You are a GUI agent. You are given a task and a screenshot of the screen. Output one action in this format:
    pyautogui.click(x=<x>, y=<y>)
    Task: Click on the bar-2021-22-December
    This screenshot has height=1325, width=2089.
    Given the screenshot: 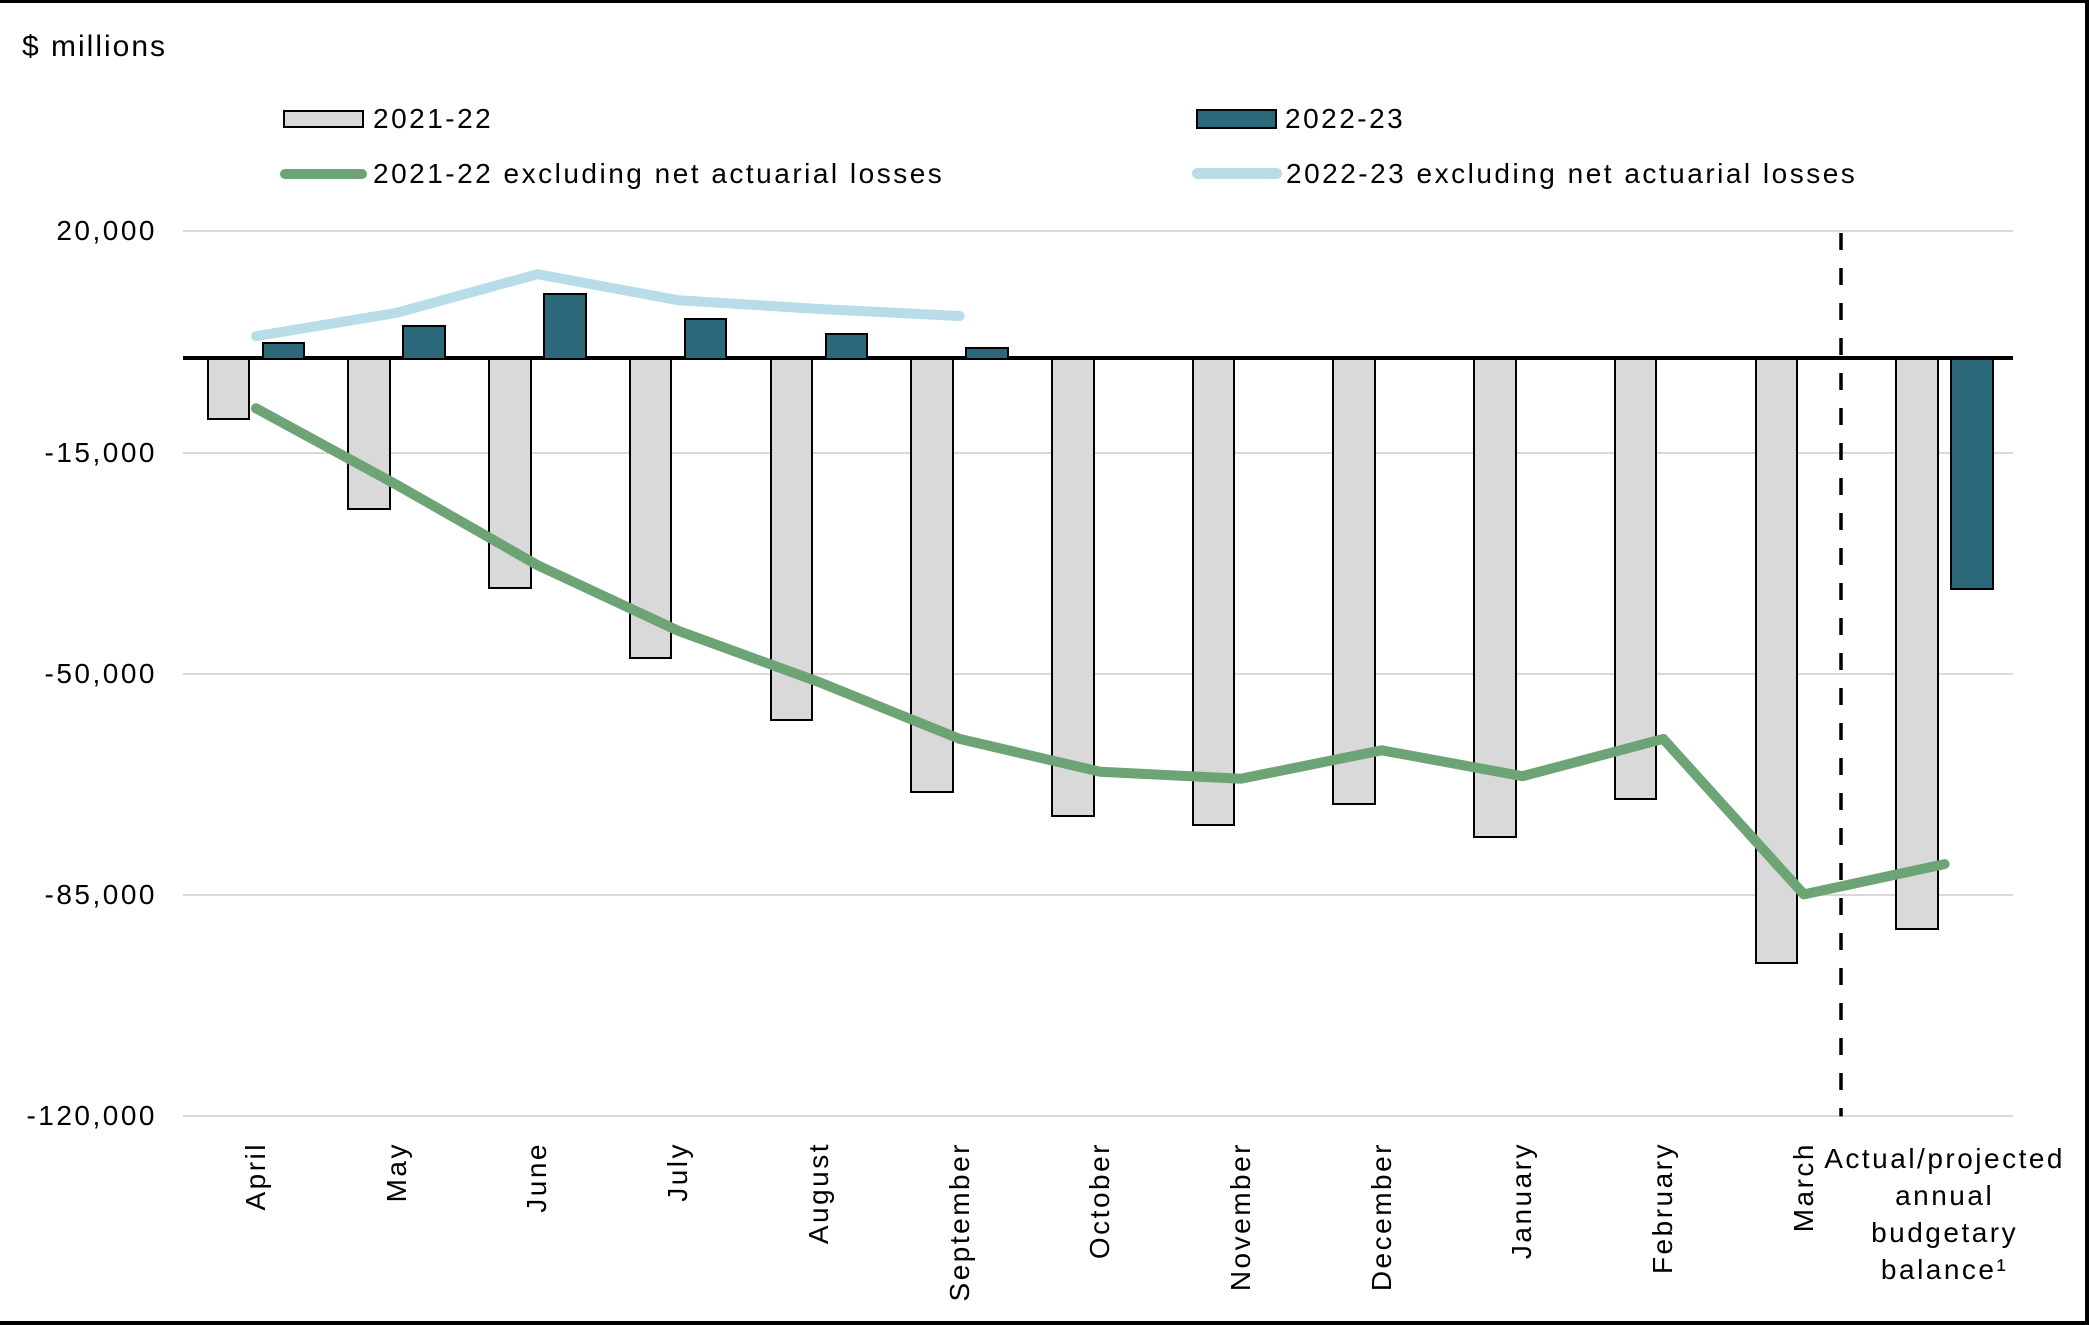 What is the action you would take?
    pyautogui.click(x=1354, y=581)
    